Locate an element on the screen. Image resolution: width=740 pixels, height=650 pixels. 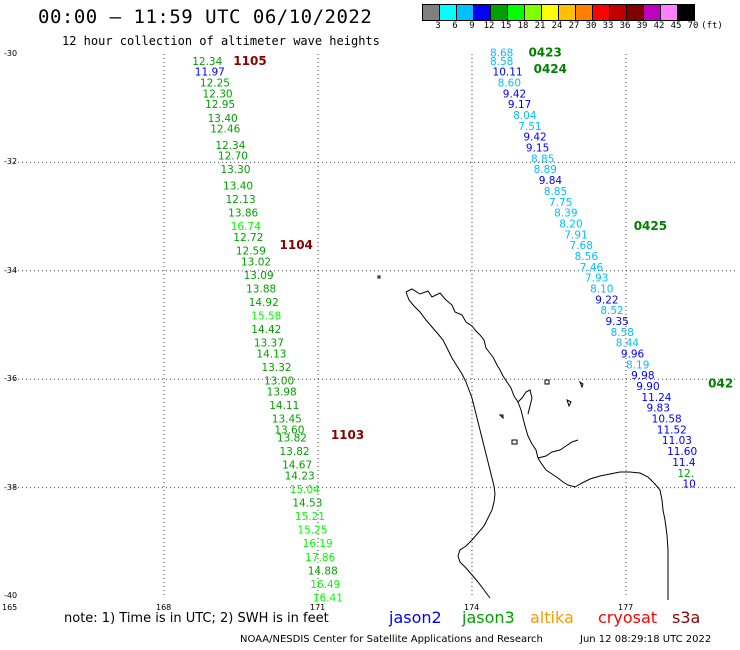
wave-height-value: 8.85 is located at coordinates (542, 159).